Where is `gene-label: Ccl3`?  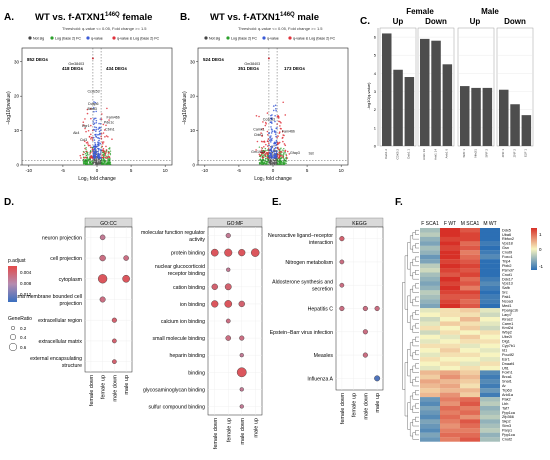 gene-label: Ccl3 is located at coordinates (83, 140).